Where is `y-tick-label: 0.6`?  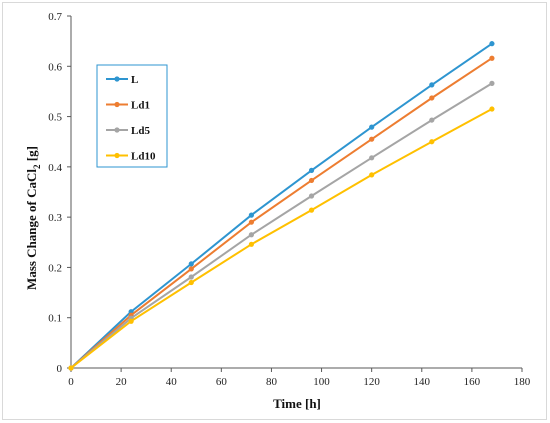
y-tick-label: 0.6 is located at coordinates (55, 67).